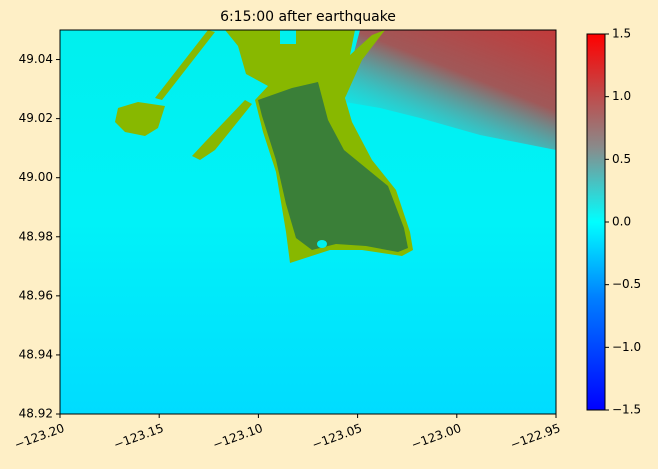  Describe the element at coordinates (536, 436) in the screenshot. I see `x-tick-label: −122.95` at that location.